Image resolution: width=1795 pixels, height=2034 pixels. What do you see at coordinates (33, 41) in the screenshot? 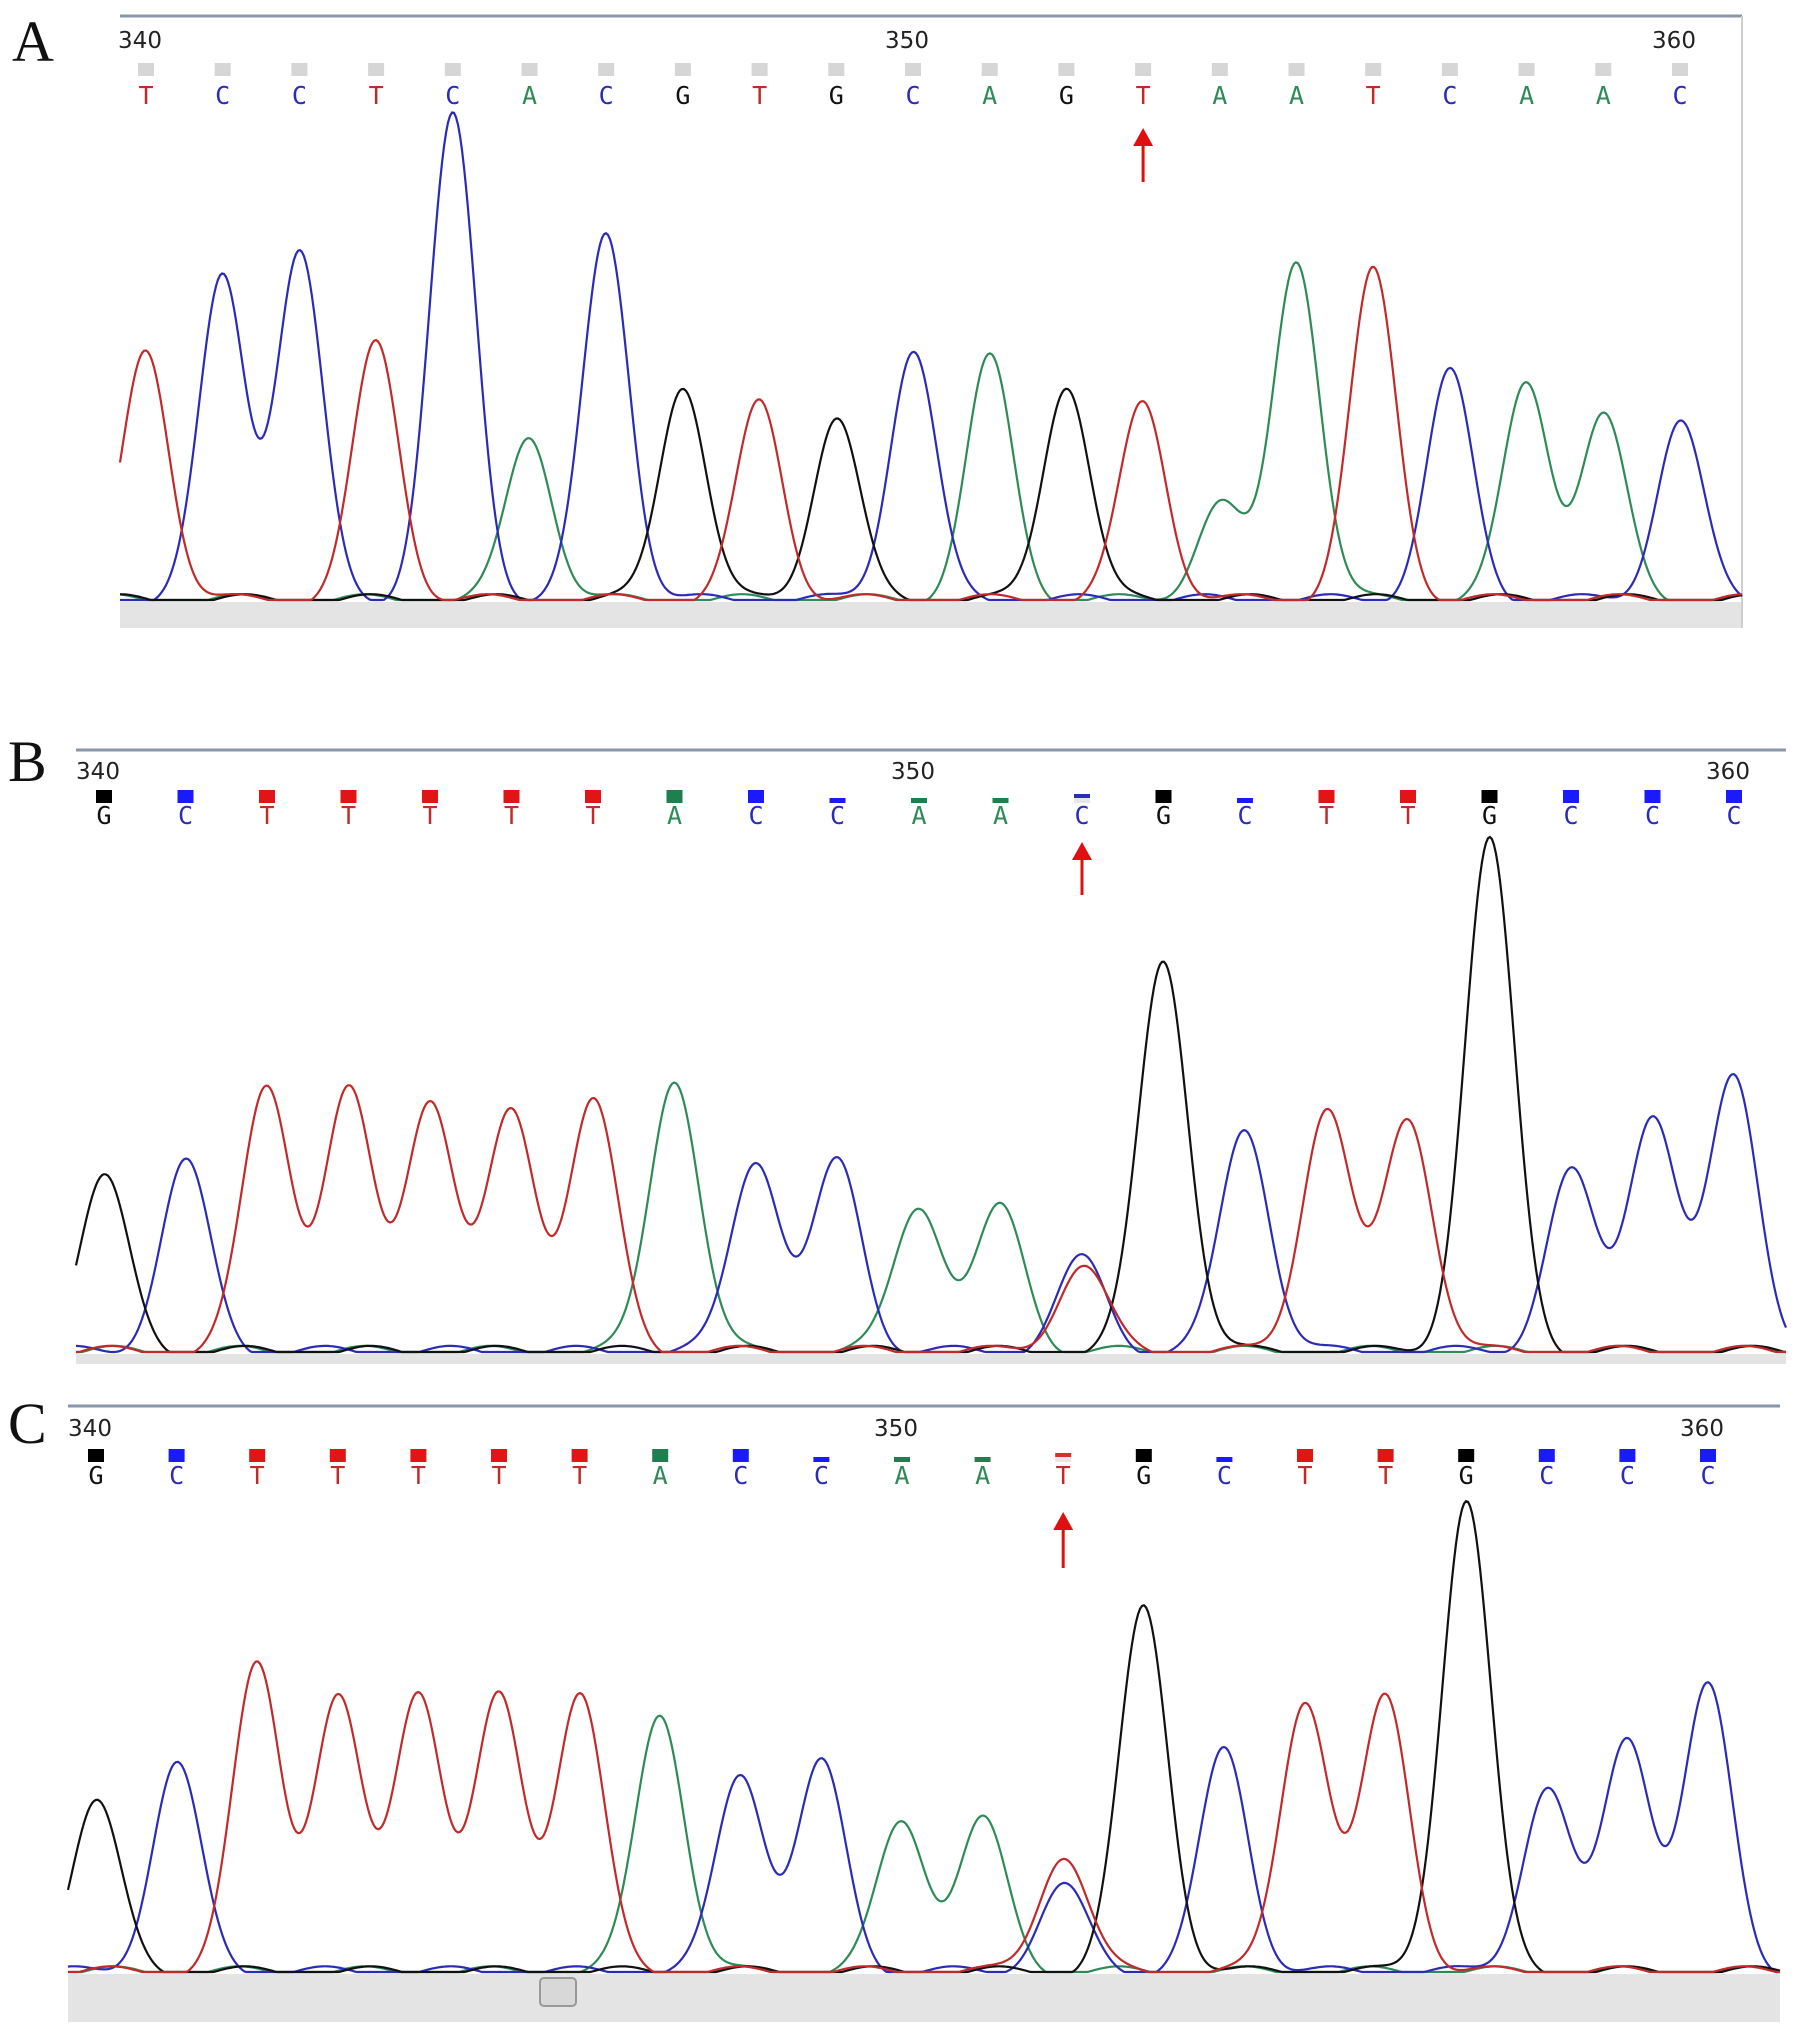
I see `panel-letter-a: A` at bounding box center [33, 41].